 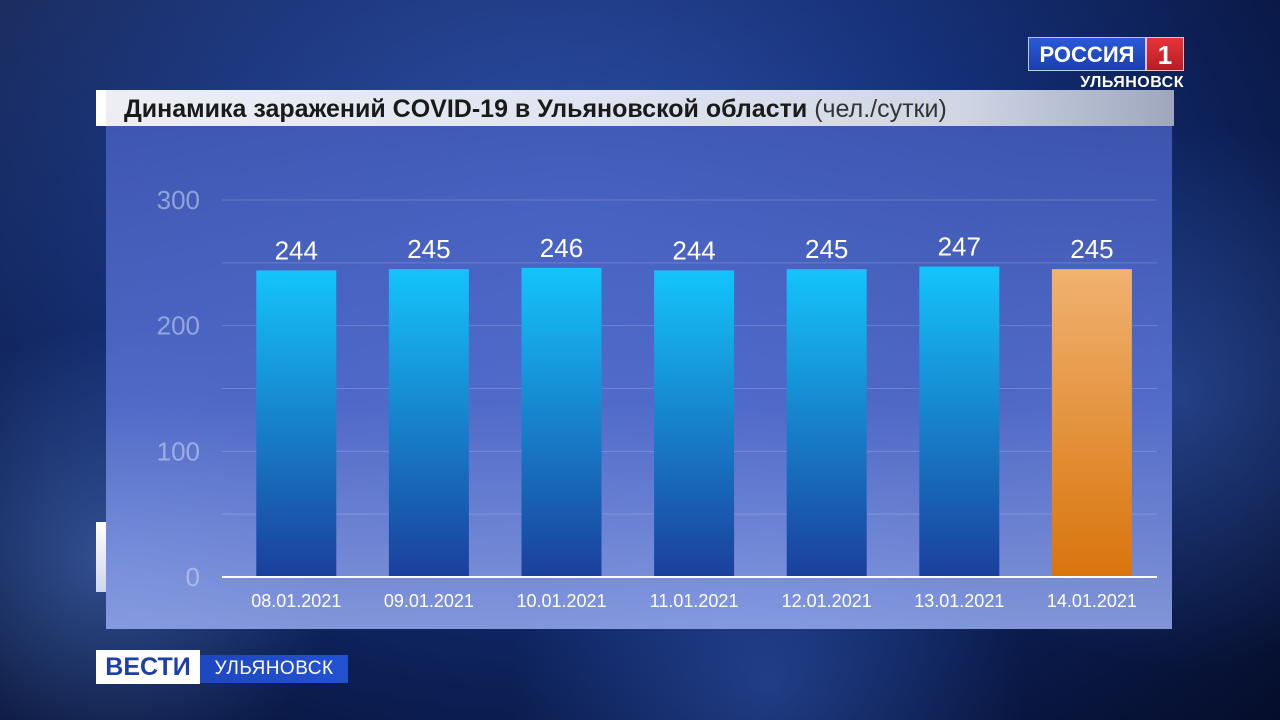 What do you see at coordinates (1165, 54) in the screenshot?
I see `channel-logo-number: 1` at bounding box center [1165, 54].